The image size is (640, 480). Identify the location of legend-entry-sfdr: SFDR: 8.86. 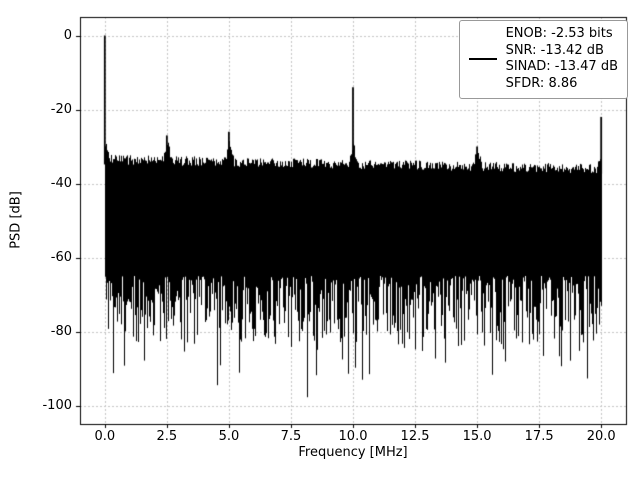
(541, 83).